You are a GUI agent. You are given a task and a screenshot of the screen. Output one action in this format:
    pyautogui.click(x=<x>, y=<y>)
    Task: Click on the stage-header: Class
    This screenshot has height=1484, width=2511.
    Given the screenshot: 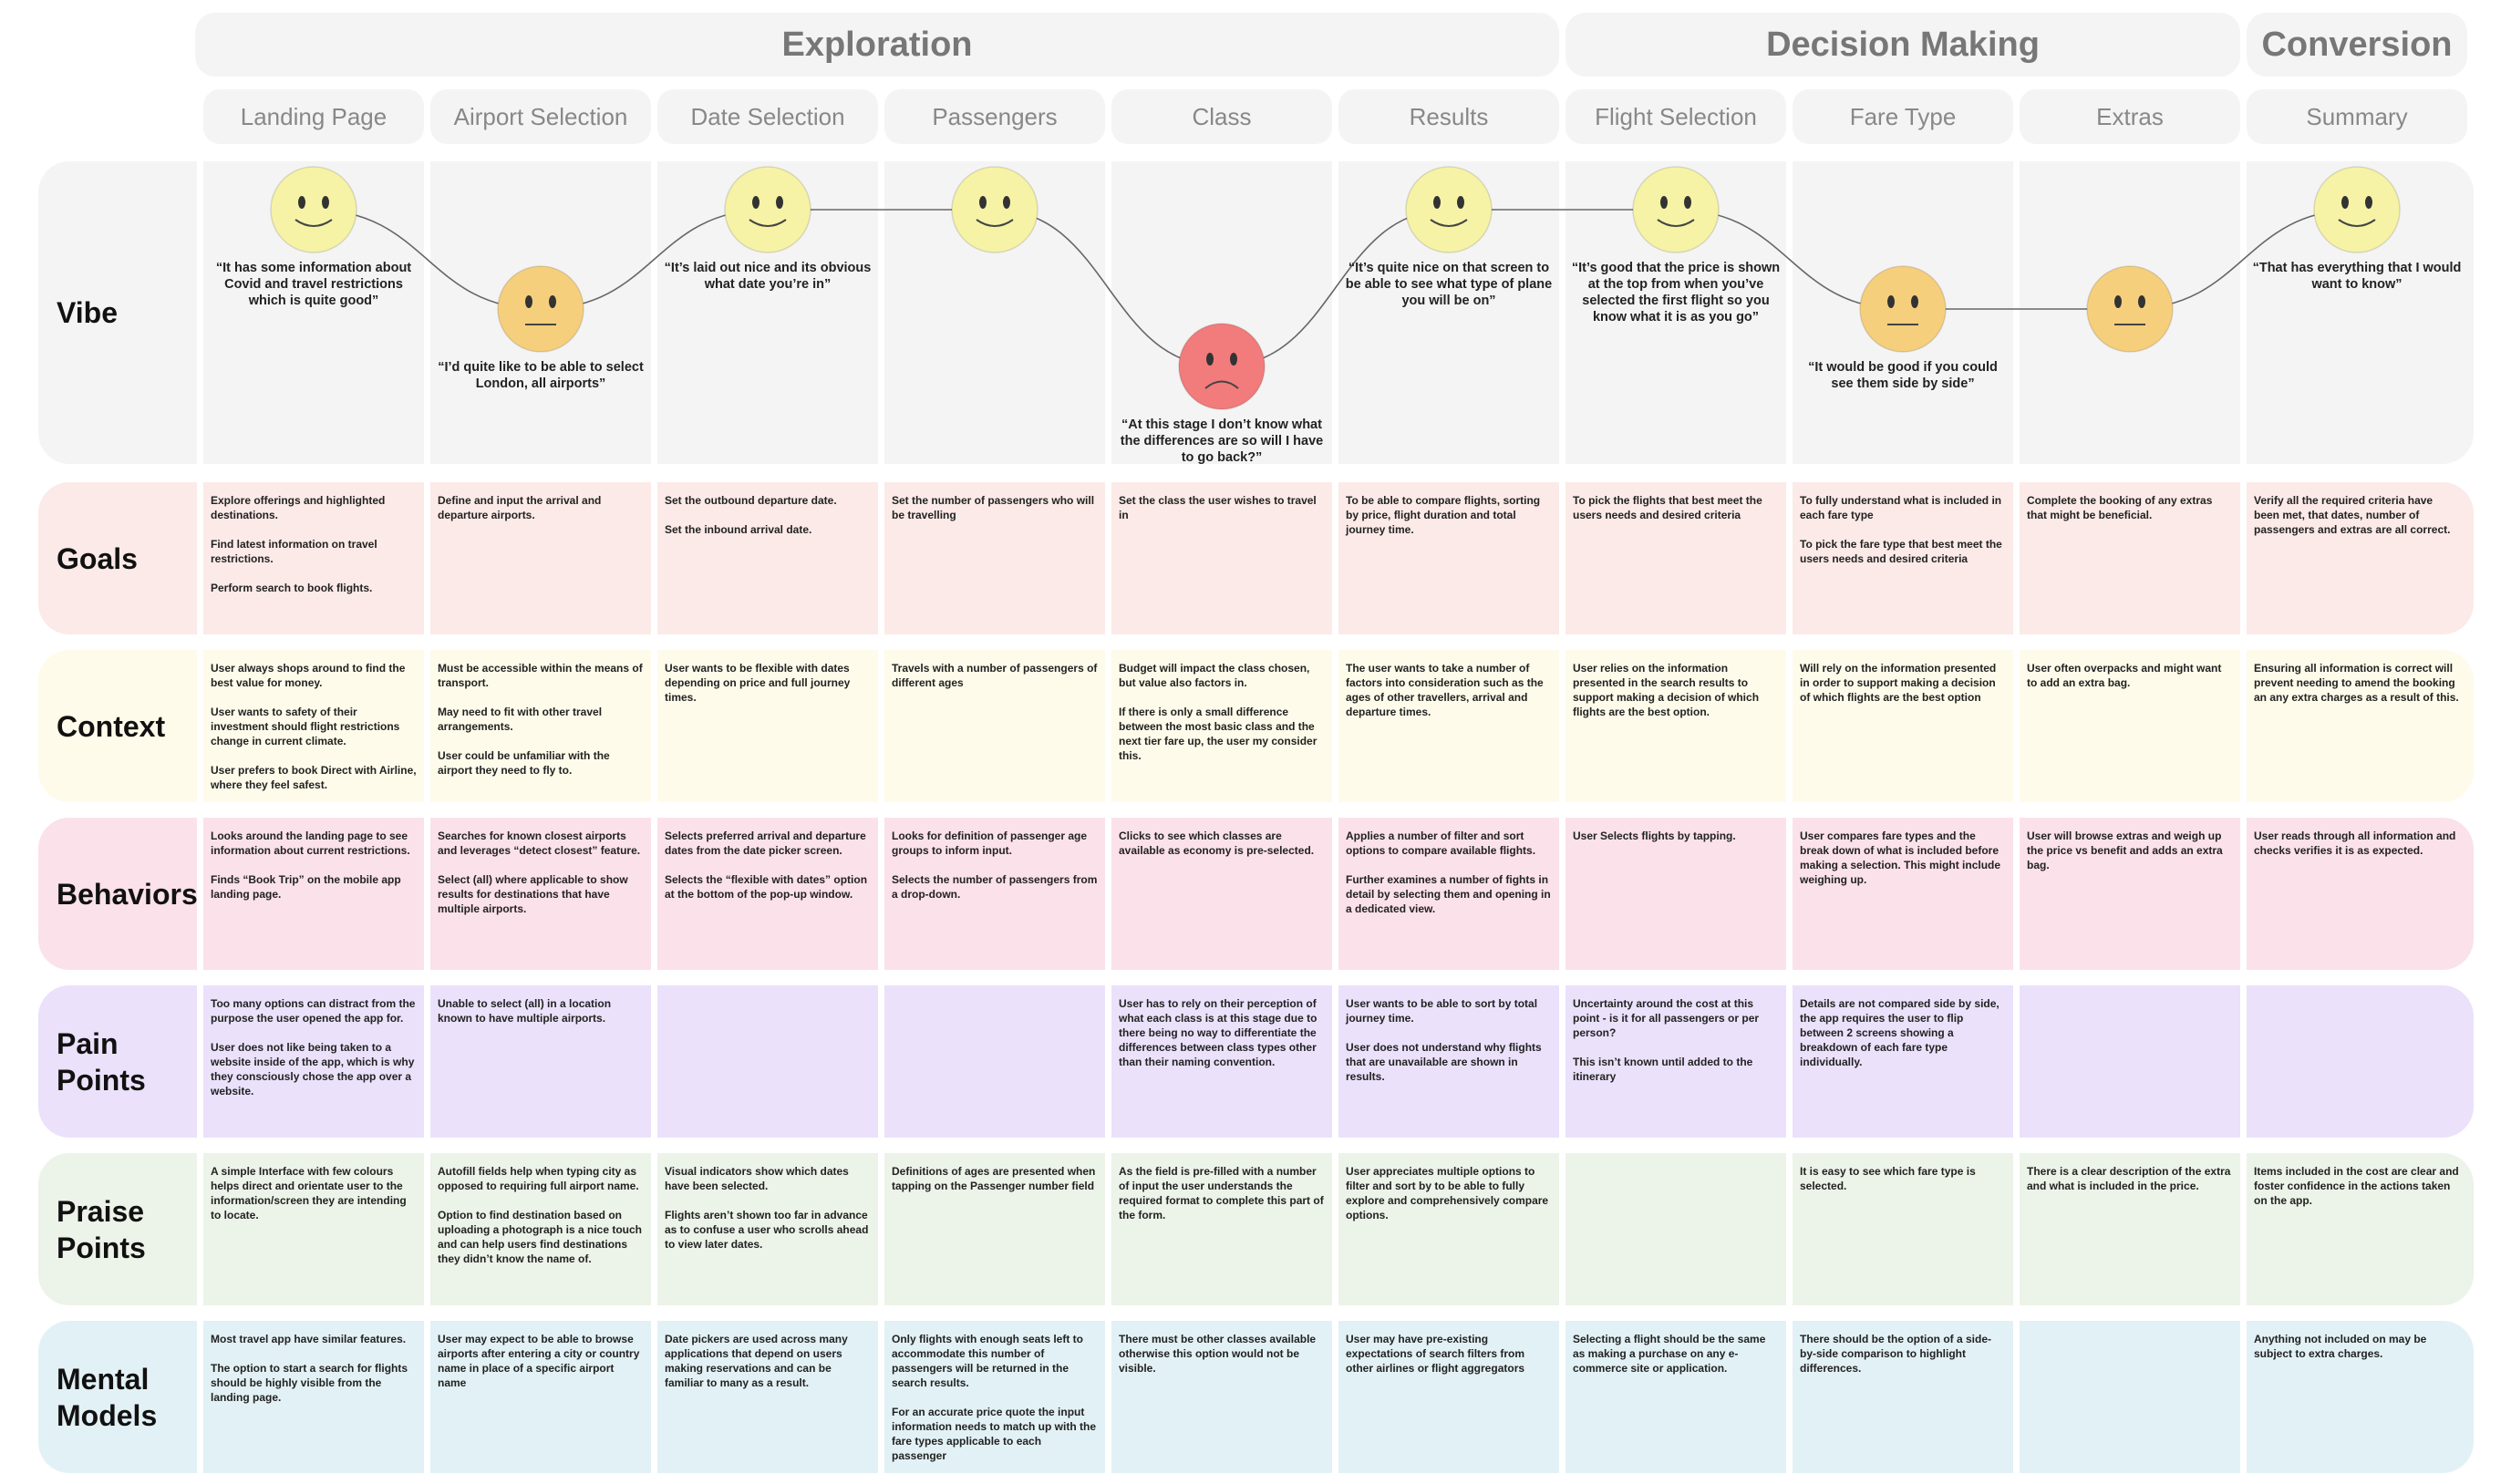 What is the action you would take?
    pyautogui.click(x=1221, y=116)
    